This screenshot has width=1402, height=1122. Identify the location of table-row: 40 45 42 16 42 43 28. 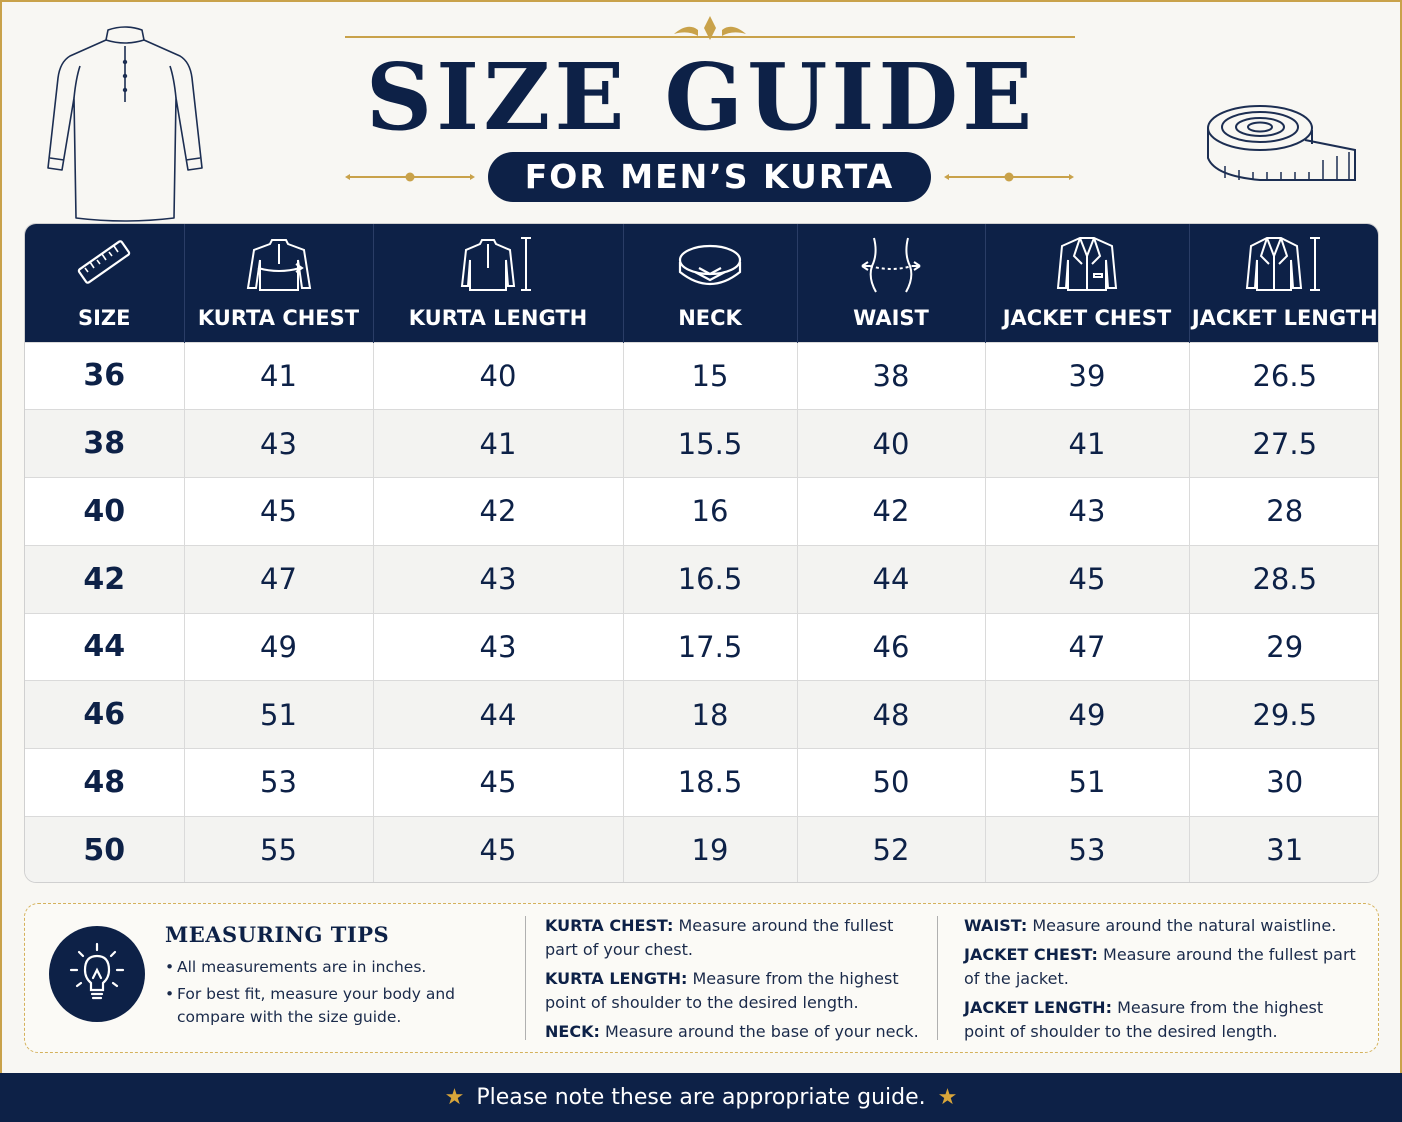
(701, 511).